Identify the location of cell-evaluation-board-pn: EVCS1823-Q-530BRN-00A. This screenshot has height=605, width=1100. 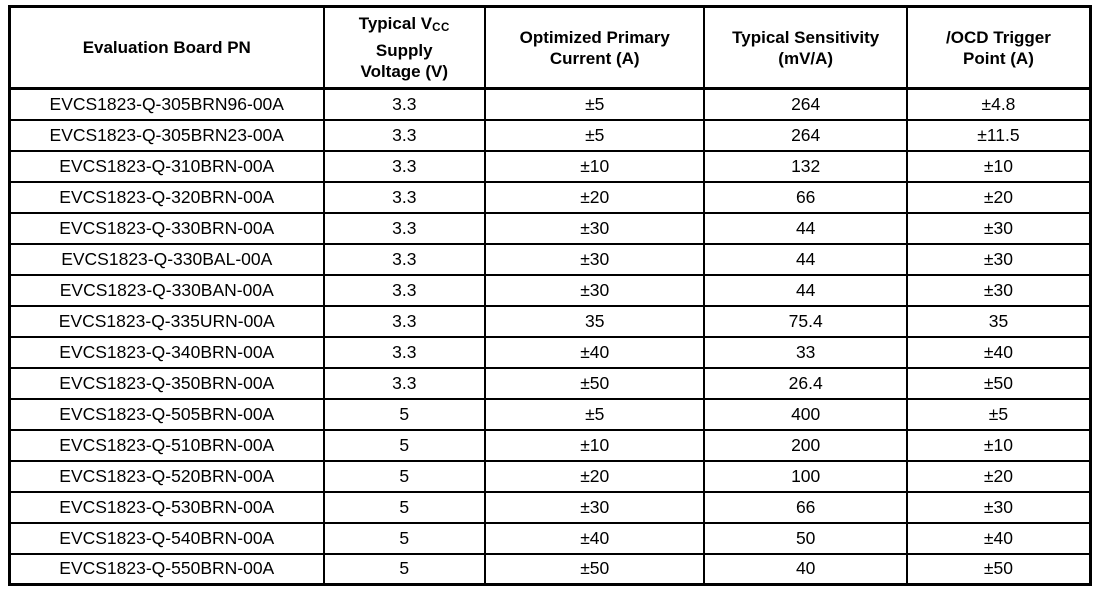
(166, 507).